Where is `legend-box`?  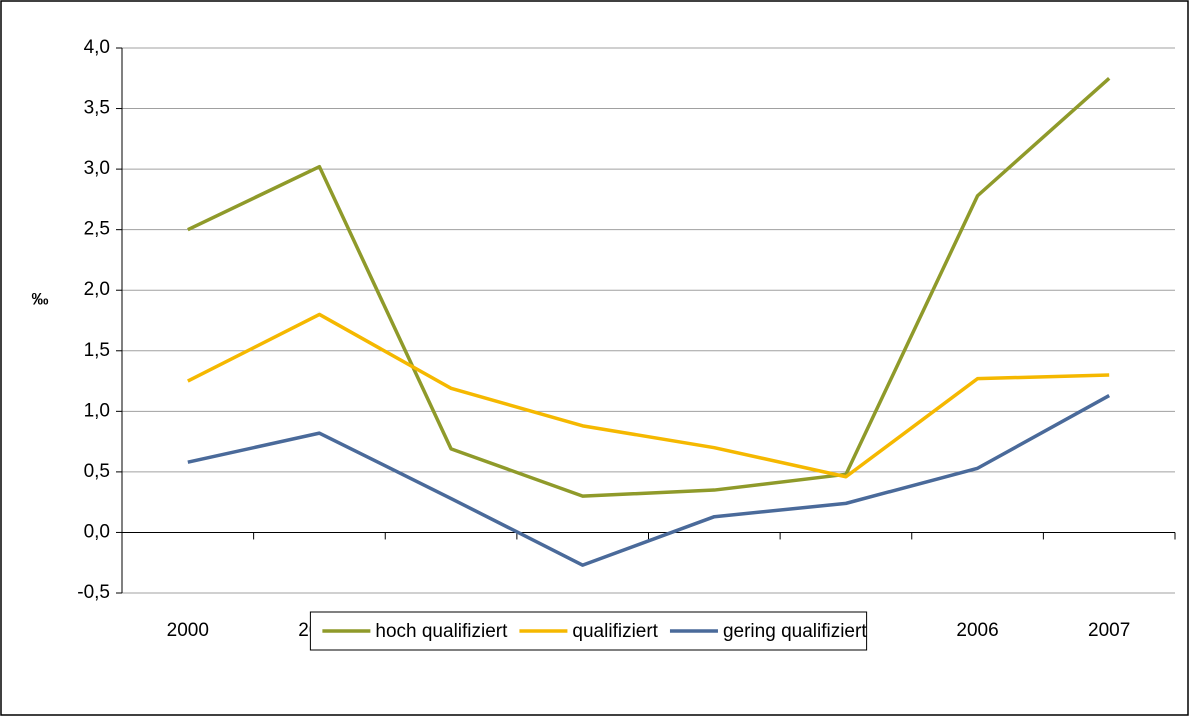
legend-box is located at coordinates (588, 631).